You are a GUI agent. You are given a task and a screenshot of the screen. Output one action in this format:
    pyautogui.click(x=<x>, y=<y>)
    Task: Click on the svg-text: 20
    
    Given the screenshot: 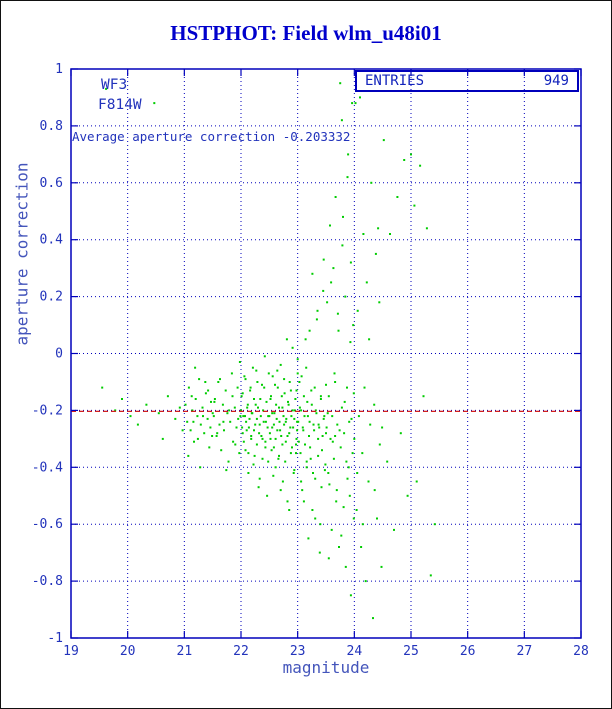 What is the action you would take?
    pyautogui.click(x=128, y=651)
    